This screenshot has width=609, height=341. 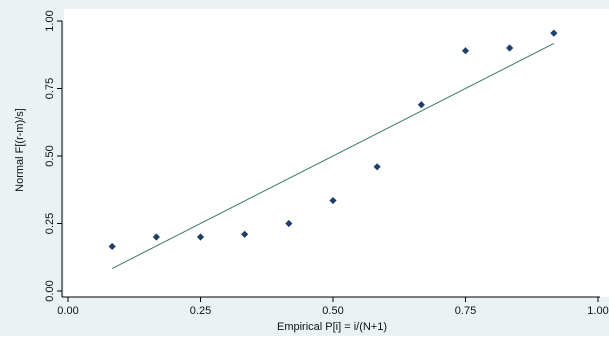 I want to click on y-axis-label: Normal F[(r-m)/s], so click(x=20, y=150).